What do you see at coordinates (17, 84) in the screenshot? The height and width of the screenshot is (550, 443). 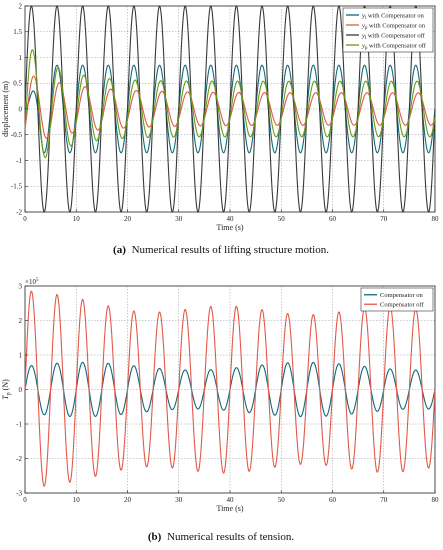 I see `y-tick-label: 0.5` at bounding box center [17, 84].